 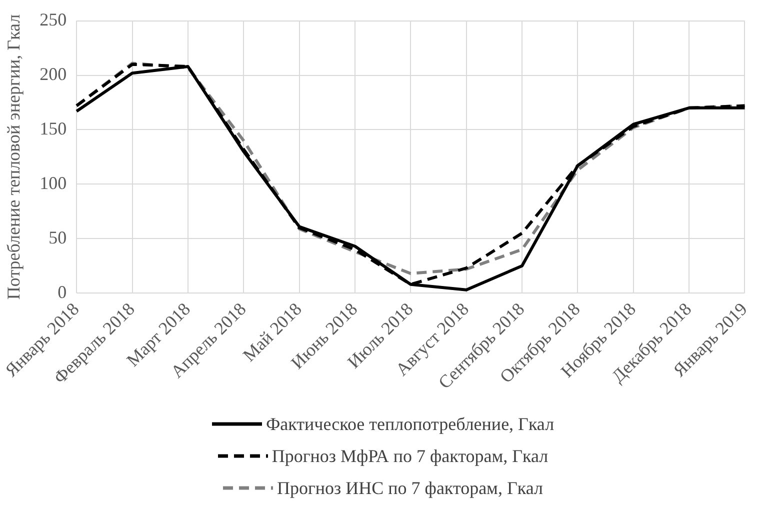 I want to click on y-tick-label: 50, so click(x=57, y=237).